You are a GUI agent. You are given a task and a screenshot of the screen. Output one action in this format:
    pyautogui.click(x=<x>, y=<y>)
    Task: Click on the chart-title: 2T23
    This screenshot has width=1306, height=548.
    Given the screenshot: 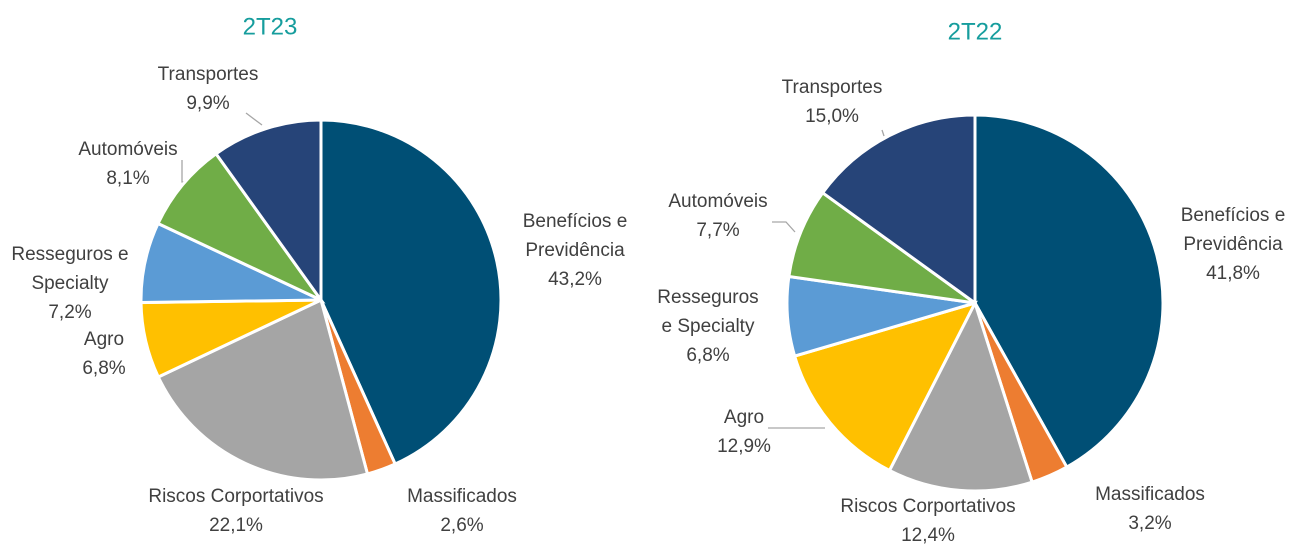 What is the action you would take?
    pyautogui.click(x=270, y=26)
    